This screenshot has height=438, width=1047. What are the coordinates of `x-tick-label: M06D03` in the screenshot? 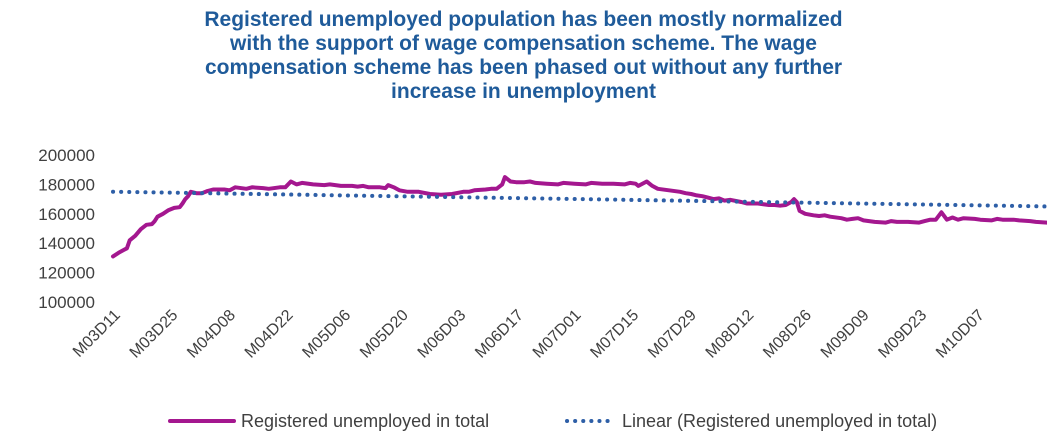 It's located at (442, 334).